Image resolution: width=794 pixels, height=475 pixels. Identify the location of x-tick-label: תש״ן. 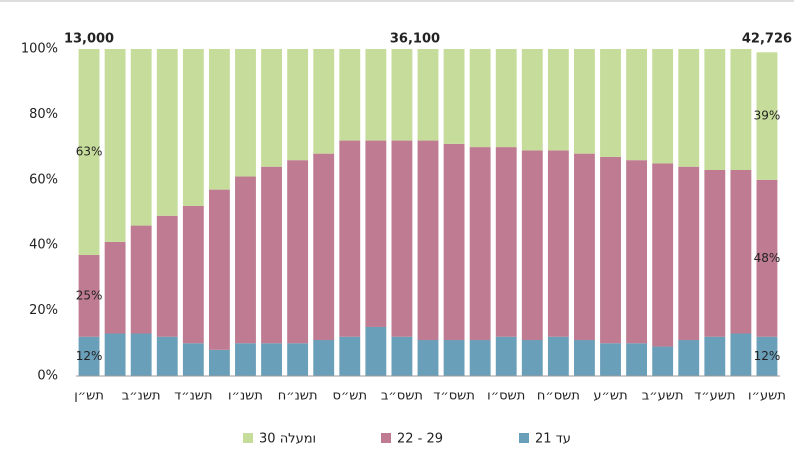
(89, 396).